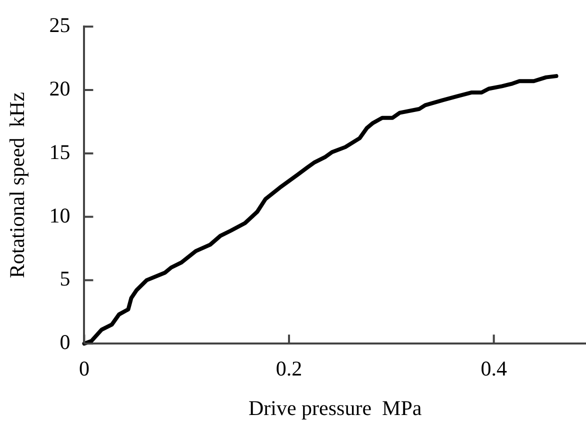 This screenshot has width=586, height=428. What do you see at coordinates (289, 368) in the screenshot?
I see `x-tick-label: 0.2` at bounding box center [289, 368].